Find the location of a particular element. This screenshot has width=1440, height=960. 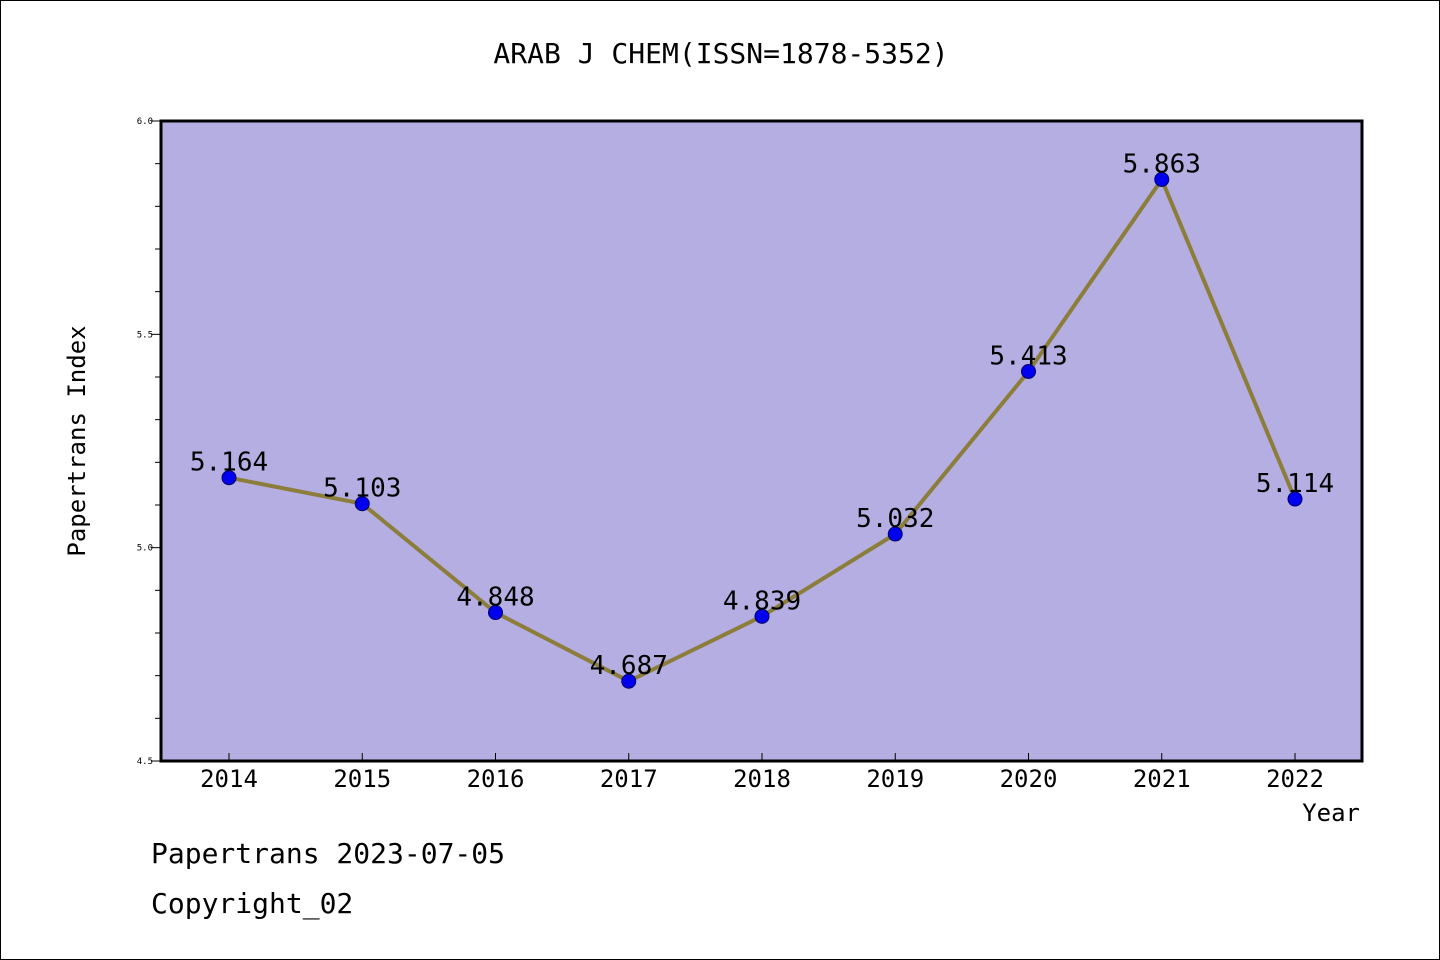

y-axis-label: Papertrans Index is located at coordinates (77, 440).